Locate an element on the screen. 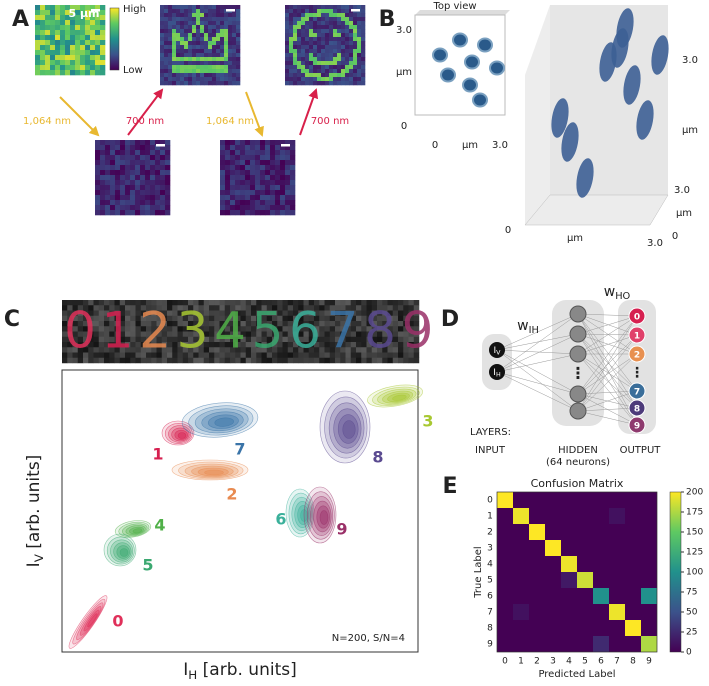 This screenshot has height=686, width=709. y-tick-label: 6 is located at coordinates (490, 597).